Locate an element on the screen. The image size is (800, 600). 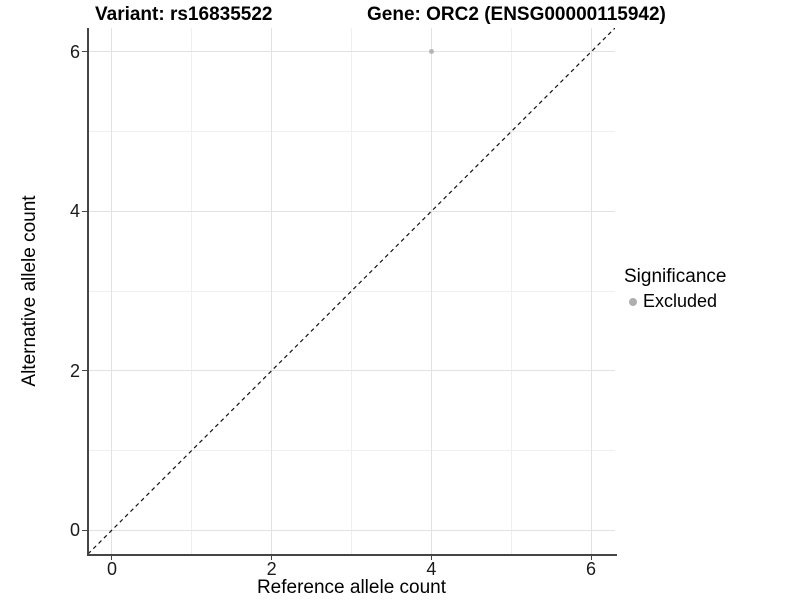
legend-entry-label: Excluded is located at coordinates (680, 301).